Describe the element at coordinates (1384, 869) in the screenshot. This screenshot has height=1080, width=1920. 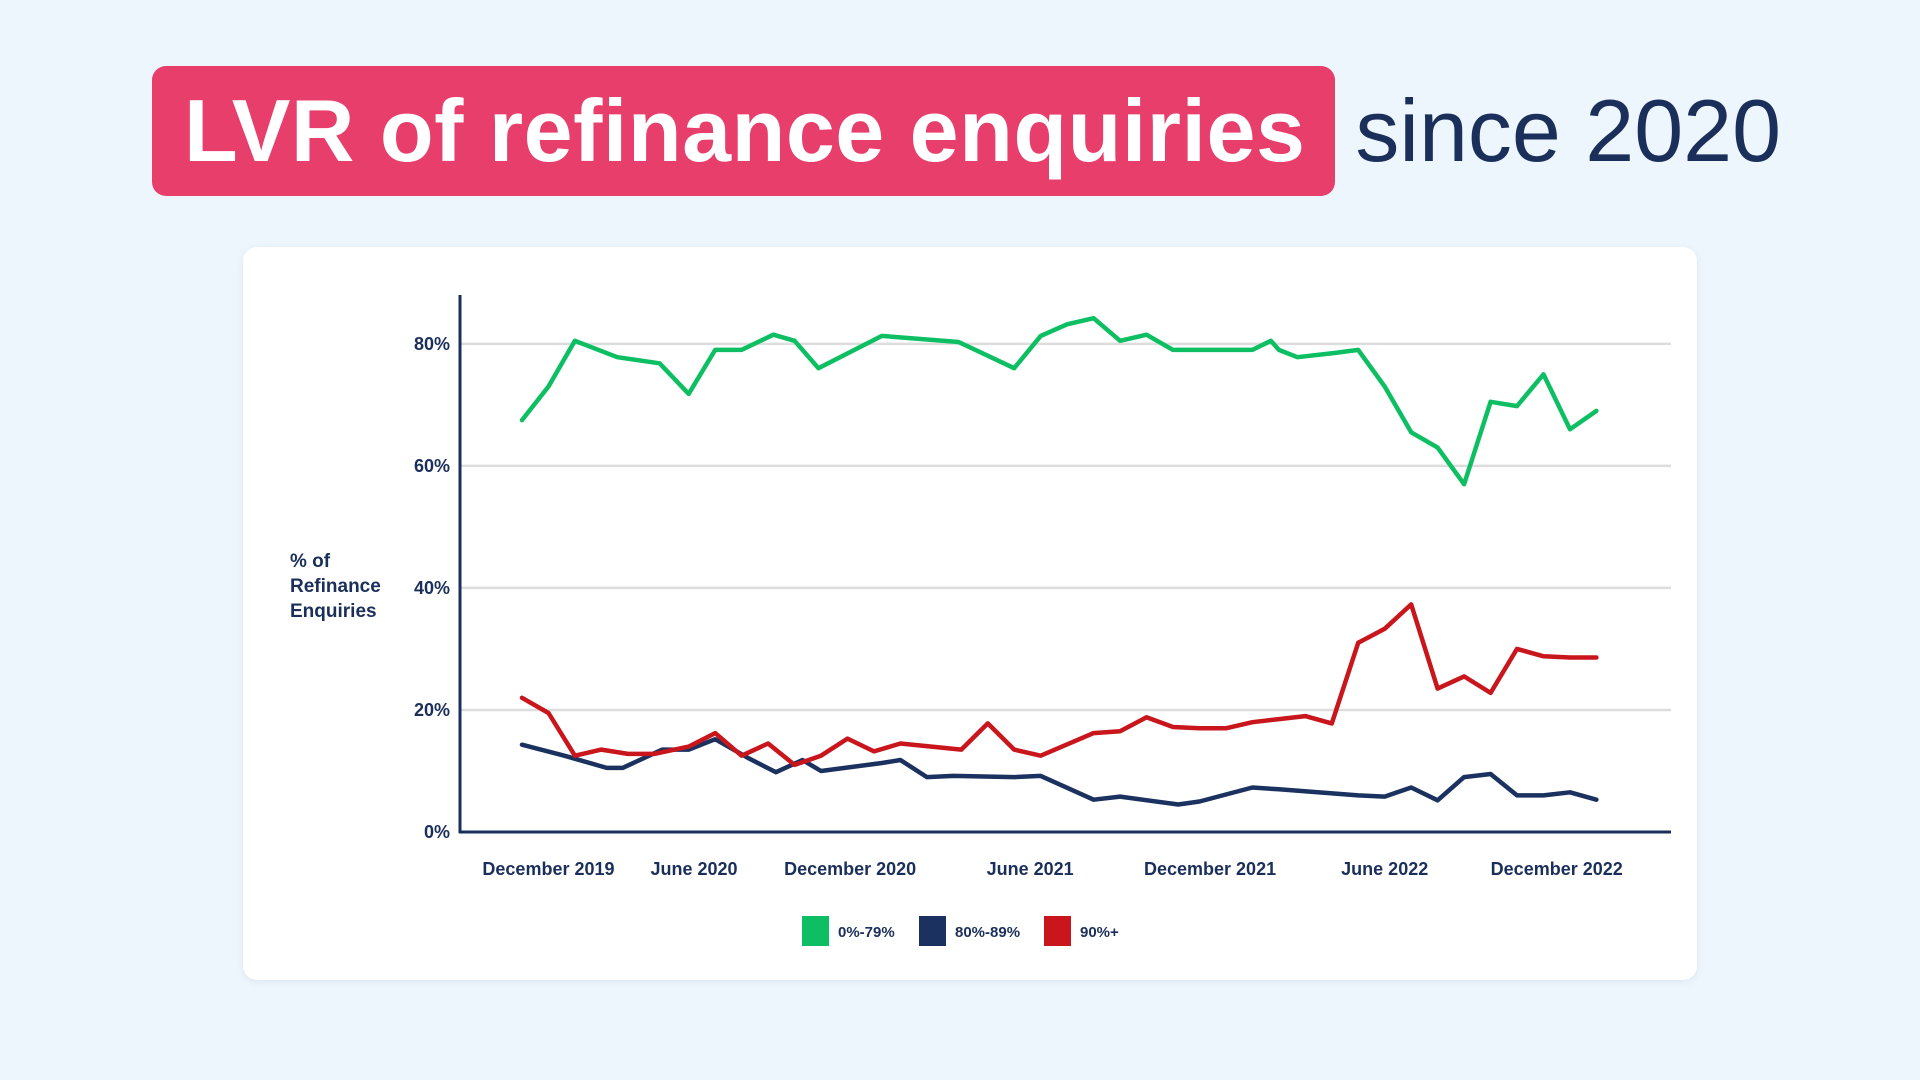
I see `x-tick-label: June 2022` at that location.